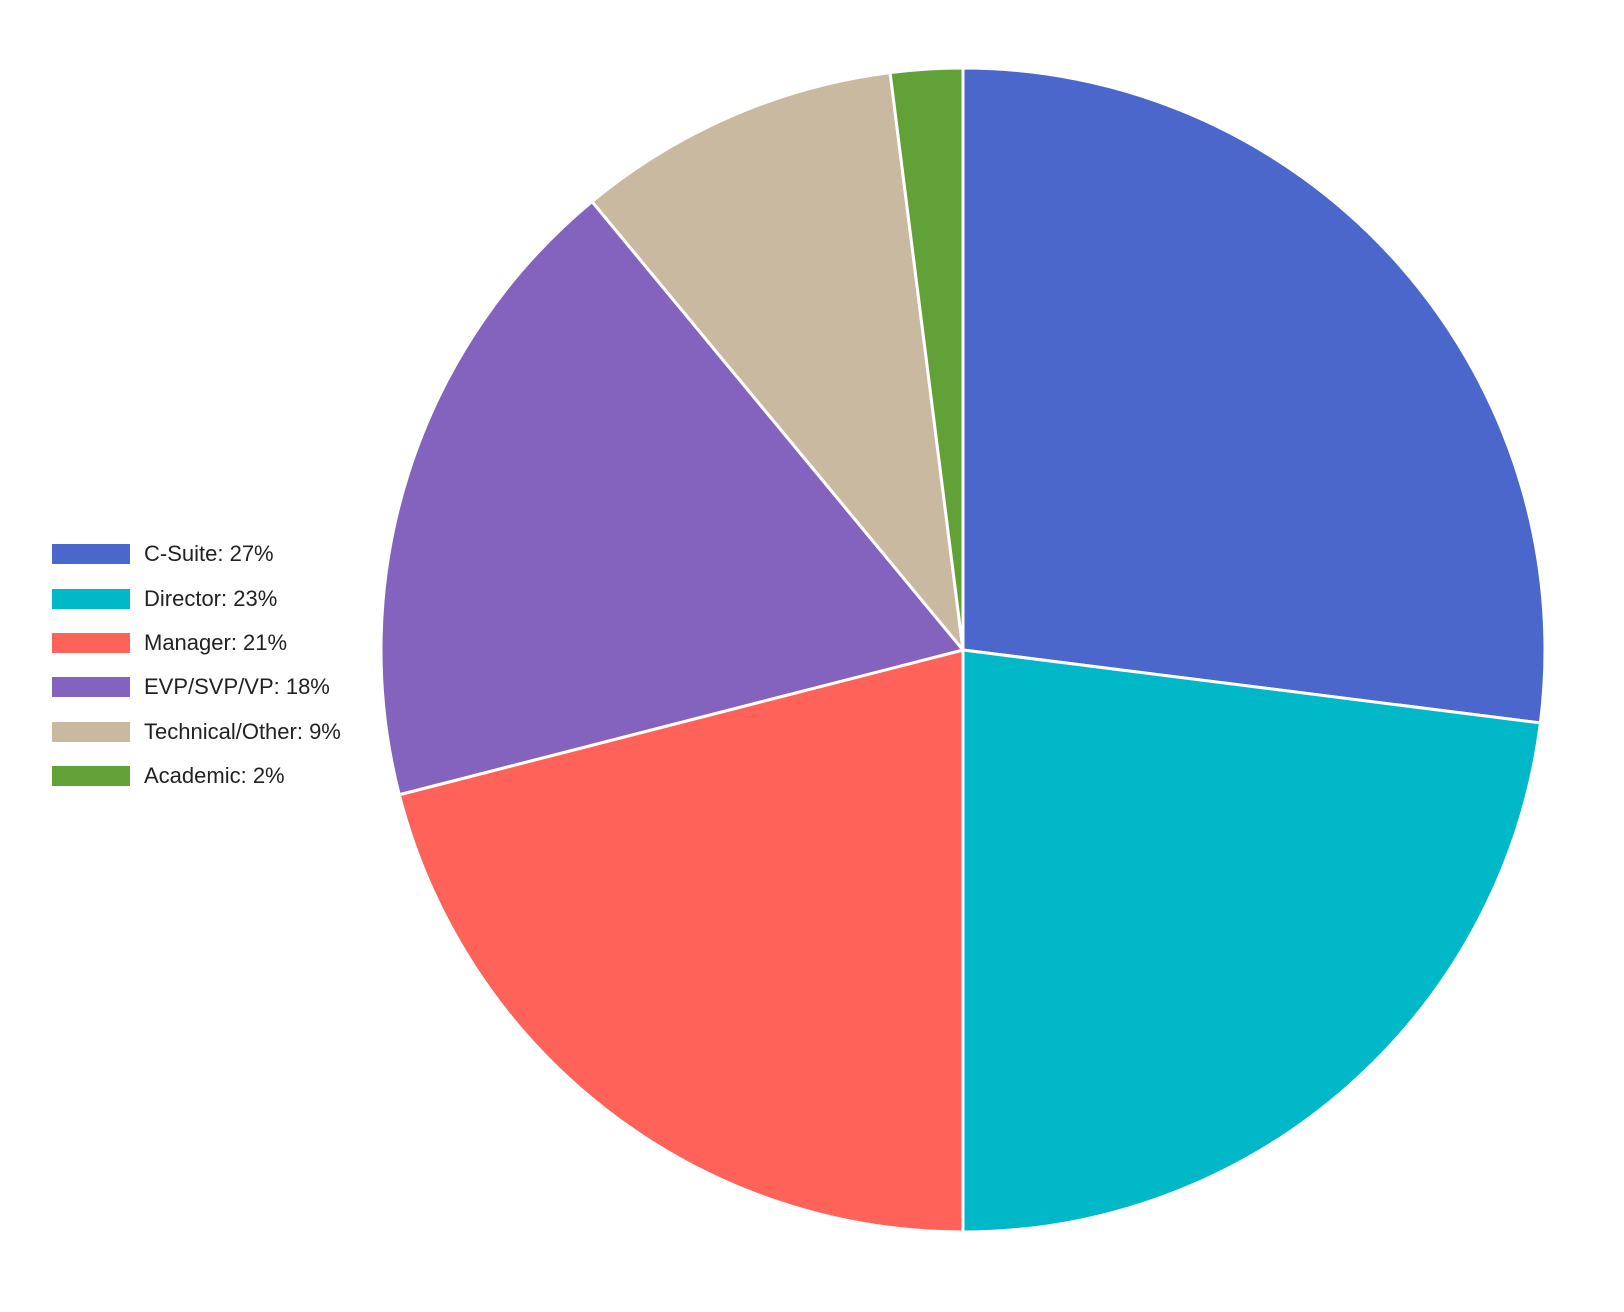 The height and width of the screenshot is (1312, 1624). I want to click on legend-item-director: Director: 23%, so click(196, 598).